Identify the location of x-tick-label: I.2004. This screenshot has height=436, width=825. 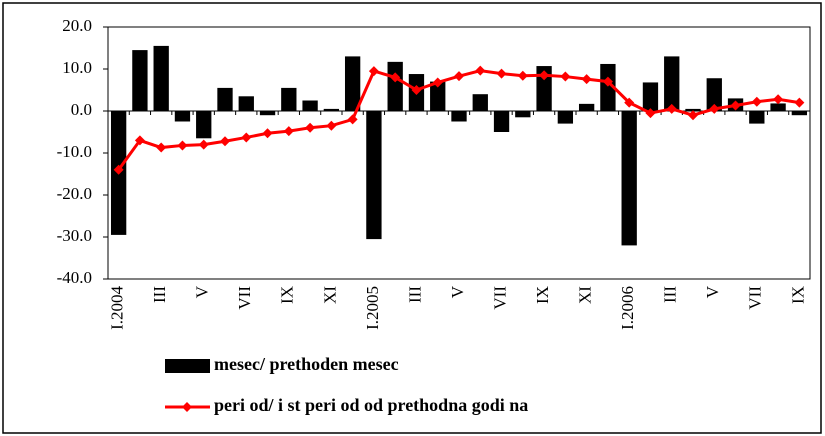
(117, 308).